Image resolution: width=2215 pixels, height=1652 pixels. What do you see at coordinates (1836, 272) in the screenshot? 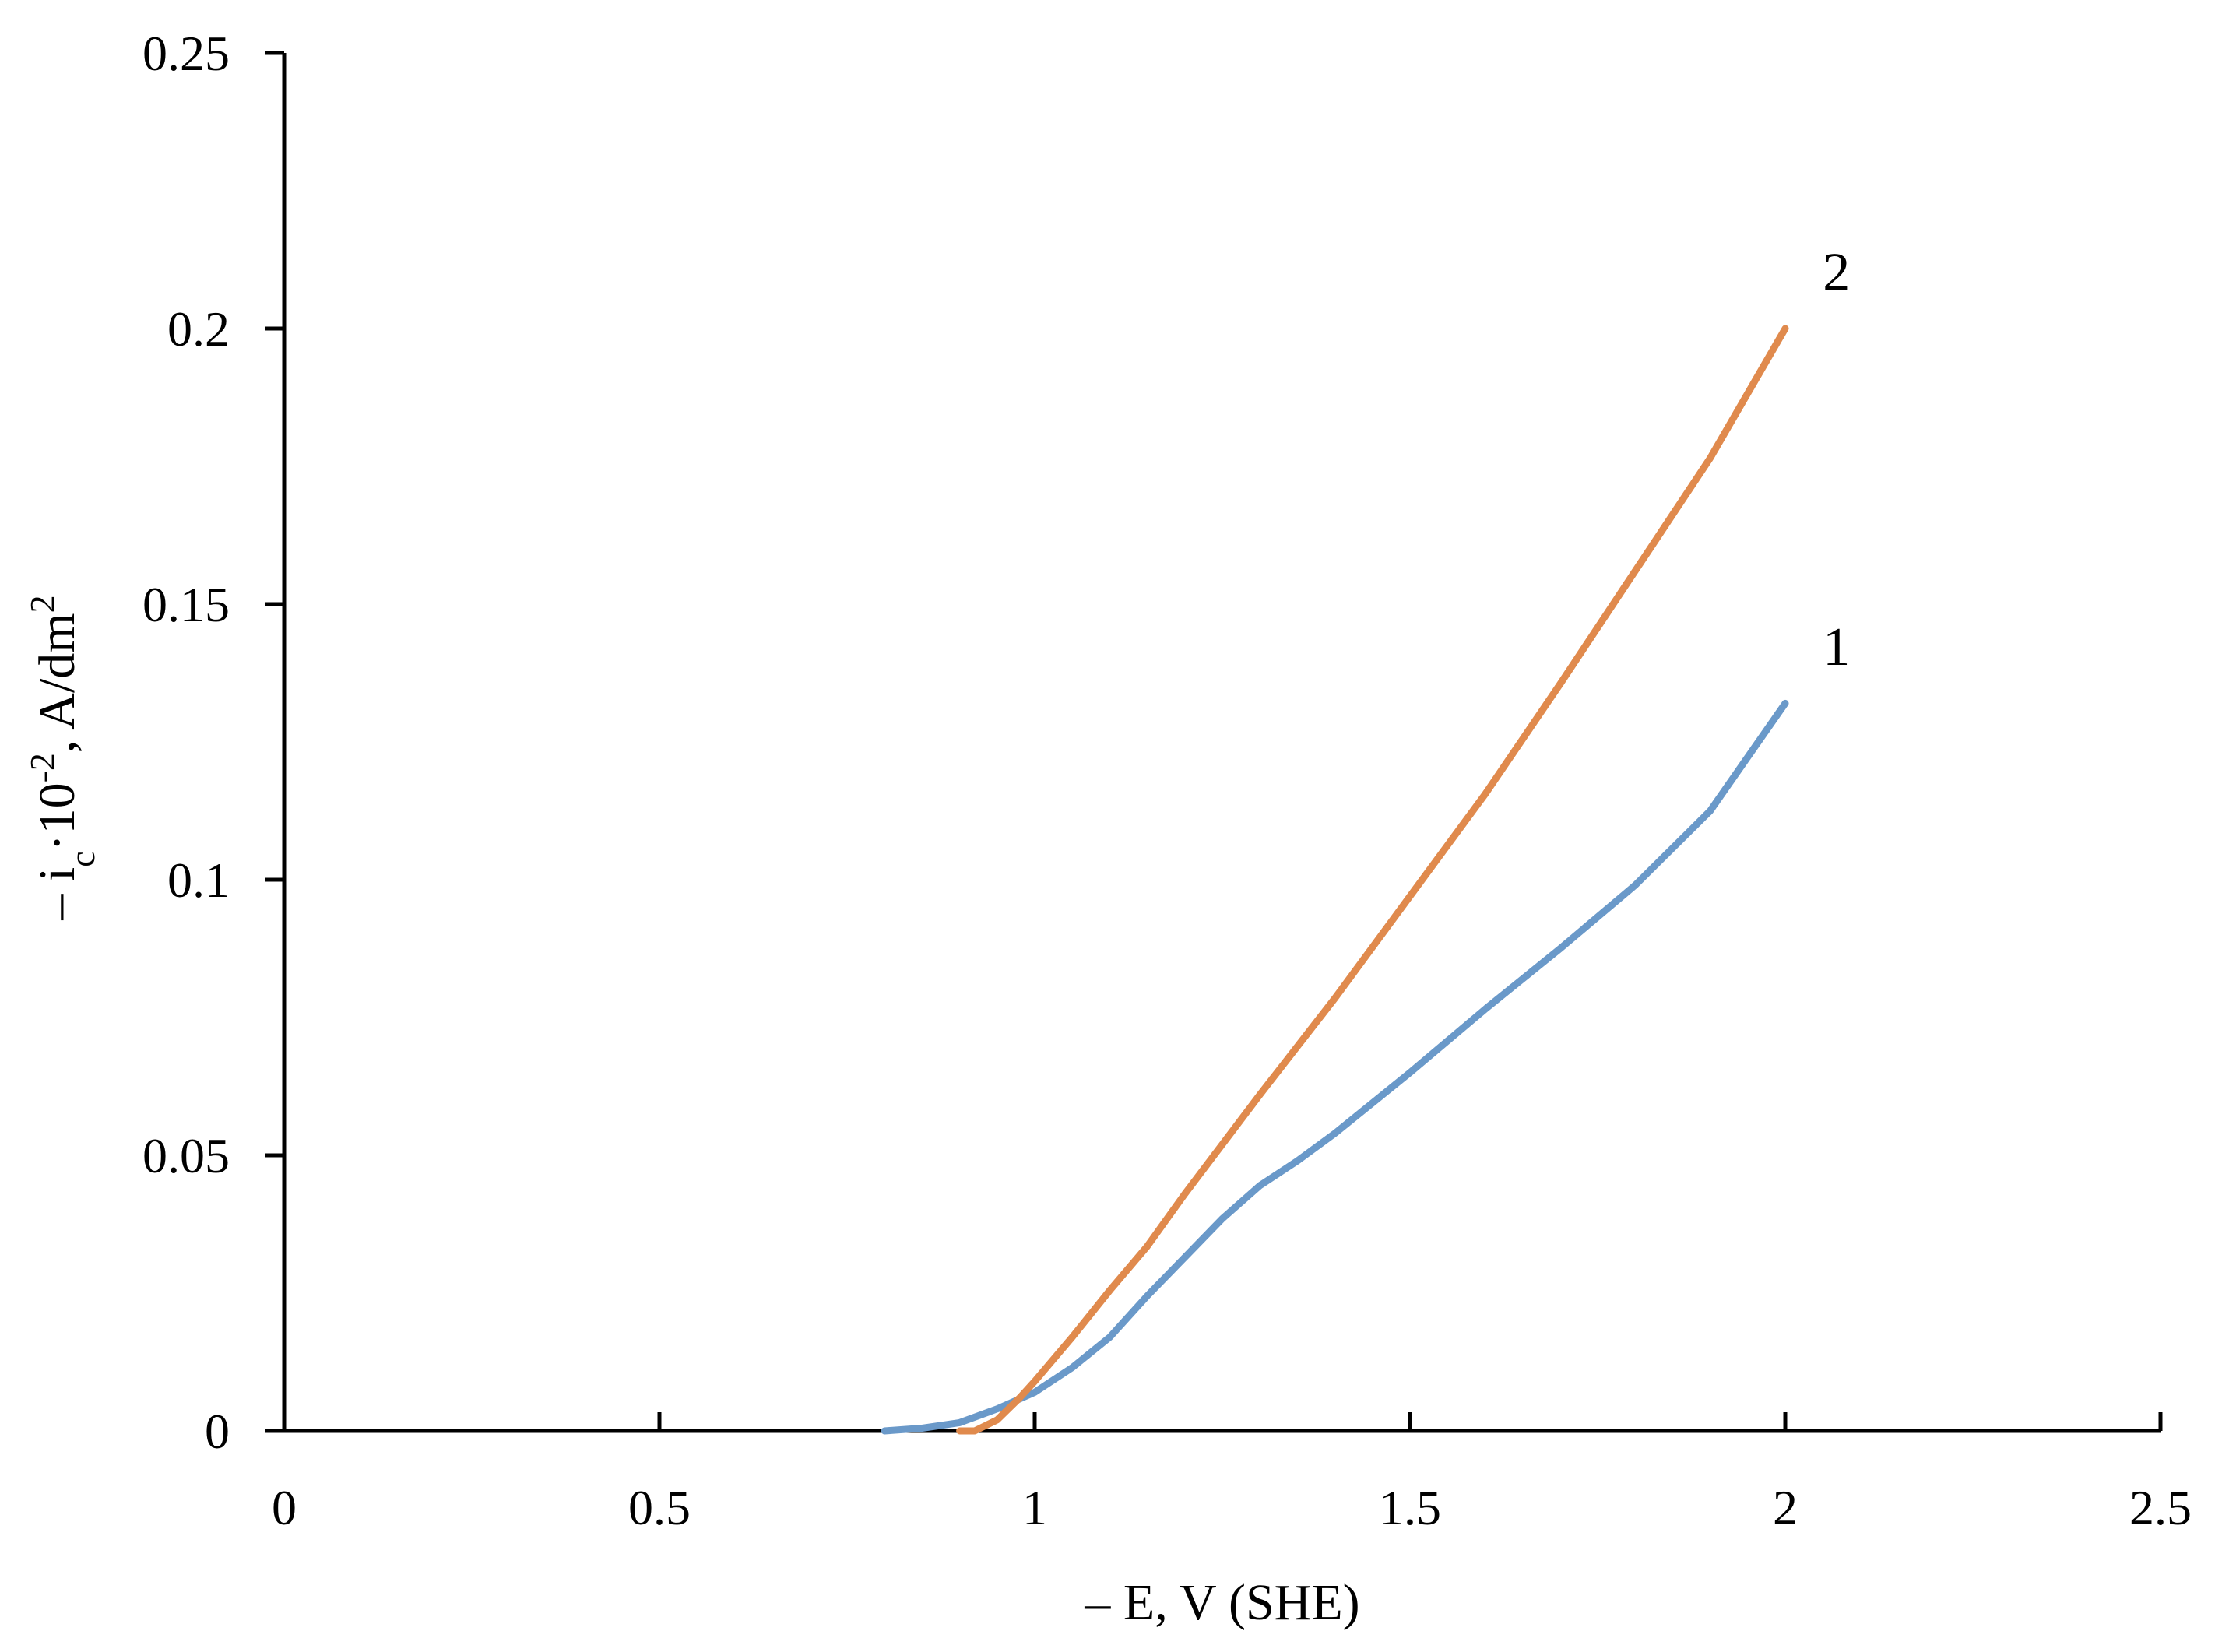
I see `series-label-2: 2` at bounding box center [1836, 272].